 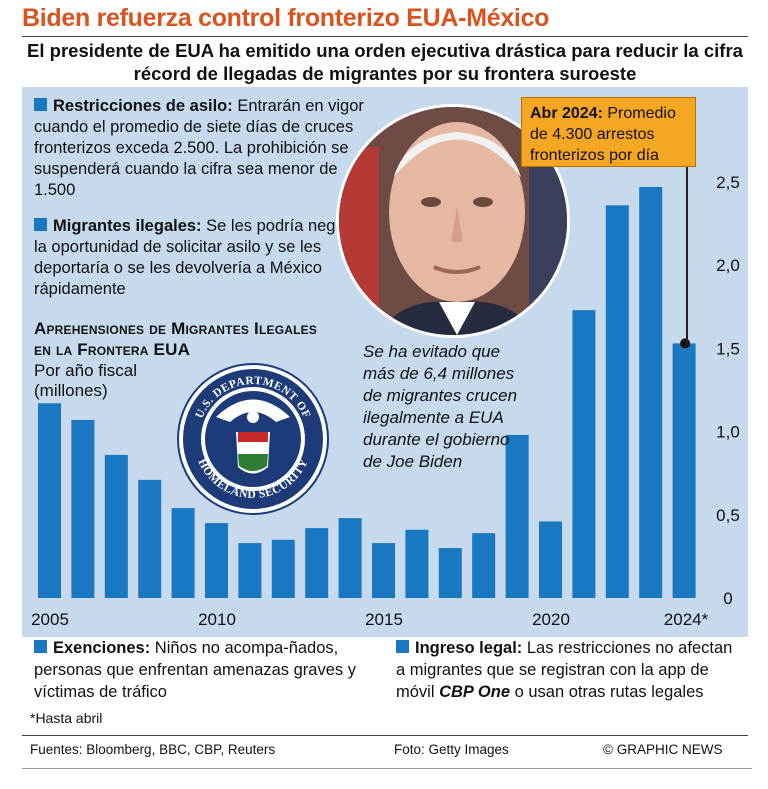 I want to click on bar-2018, so click(x=484, y=565).